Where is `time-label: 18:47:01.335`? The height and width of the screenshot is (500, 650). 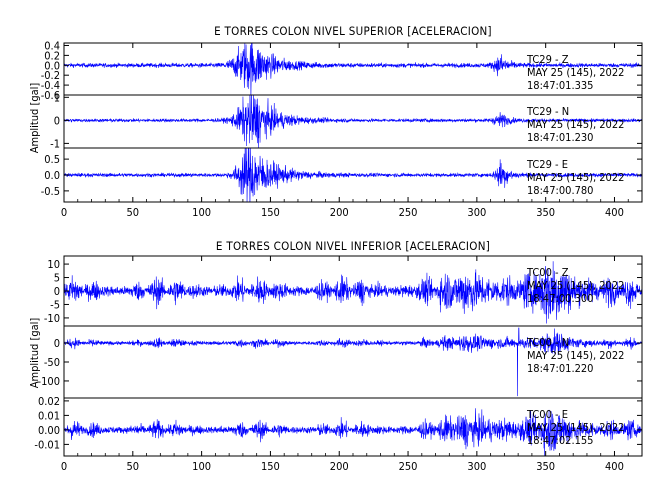
time-label: 18:47:01.335 is located at coordinates (560, 85).